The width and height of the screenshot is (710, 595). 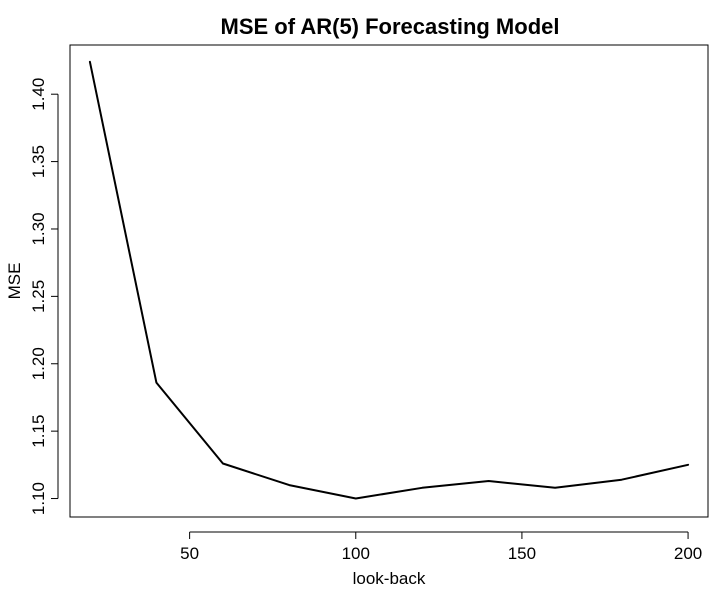 What do you see at coordinates (189, 553) in the screenshot?
I see `x-tick-label: 50` at bounding box center [189, 553].